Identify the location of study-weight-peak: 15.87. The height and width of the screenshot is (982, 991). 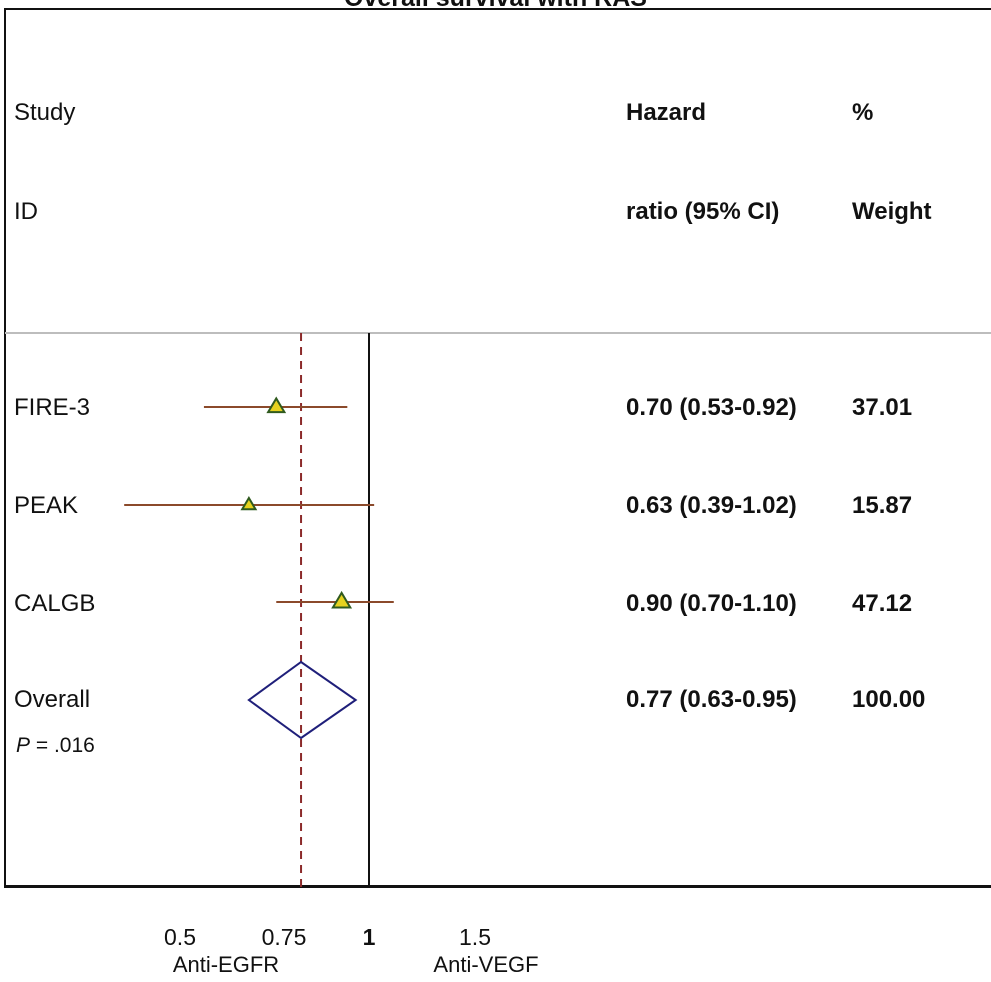
(882, 505).